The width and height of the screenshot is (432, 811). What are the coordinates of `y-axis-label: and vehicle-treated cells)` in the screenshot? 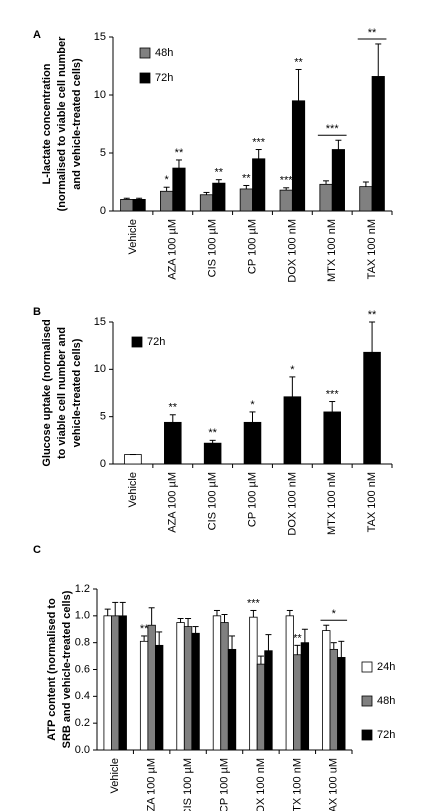 It's located at (77, 124).